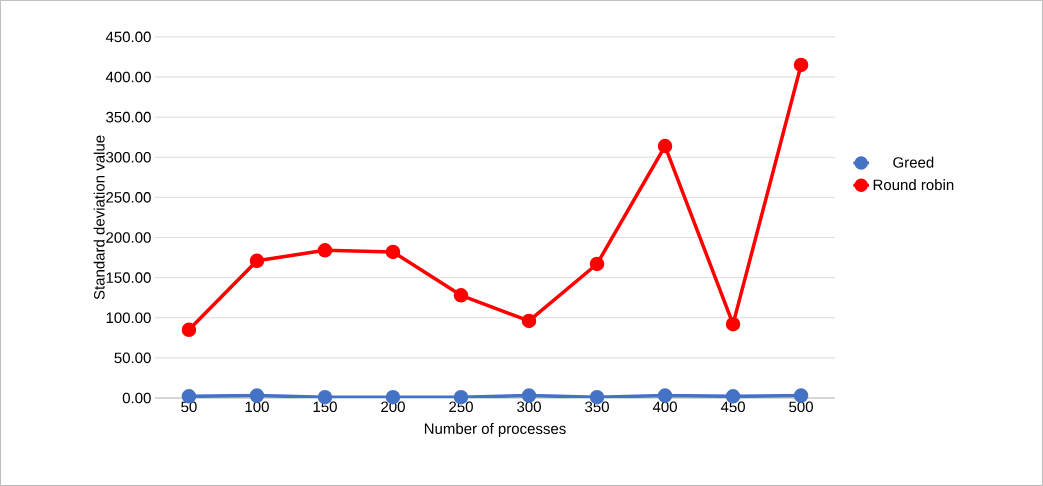  I want to click on y-tick-label: 350.00, so click(128, 117).